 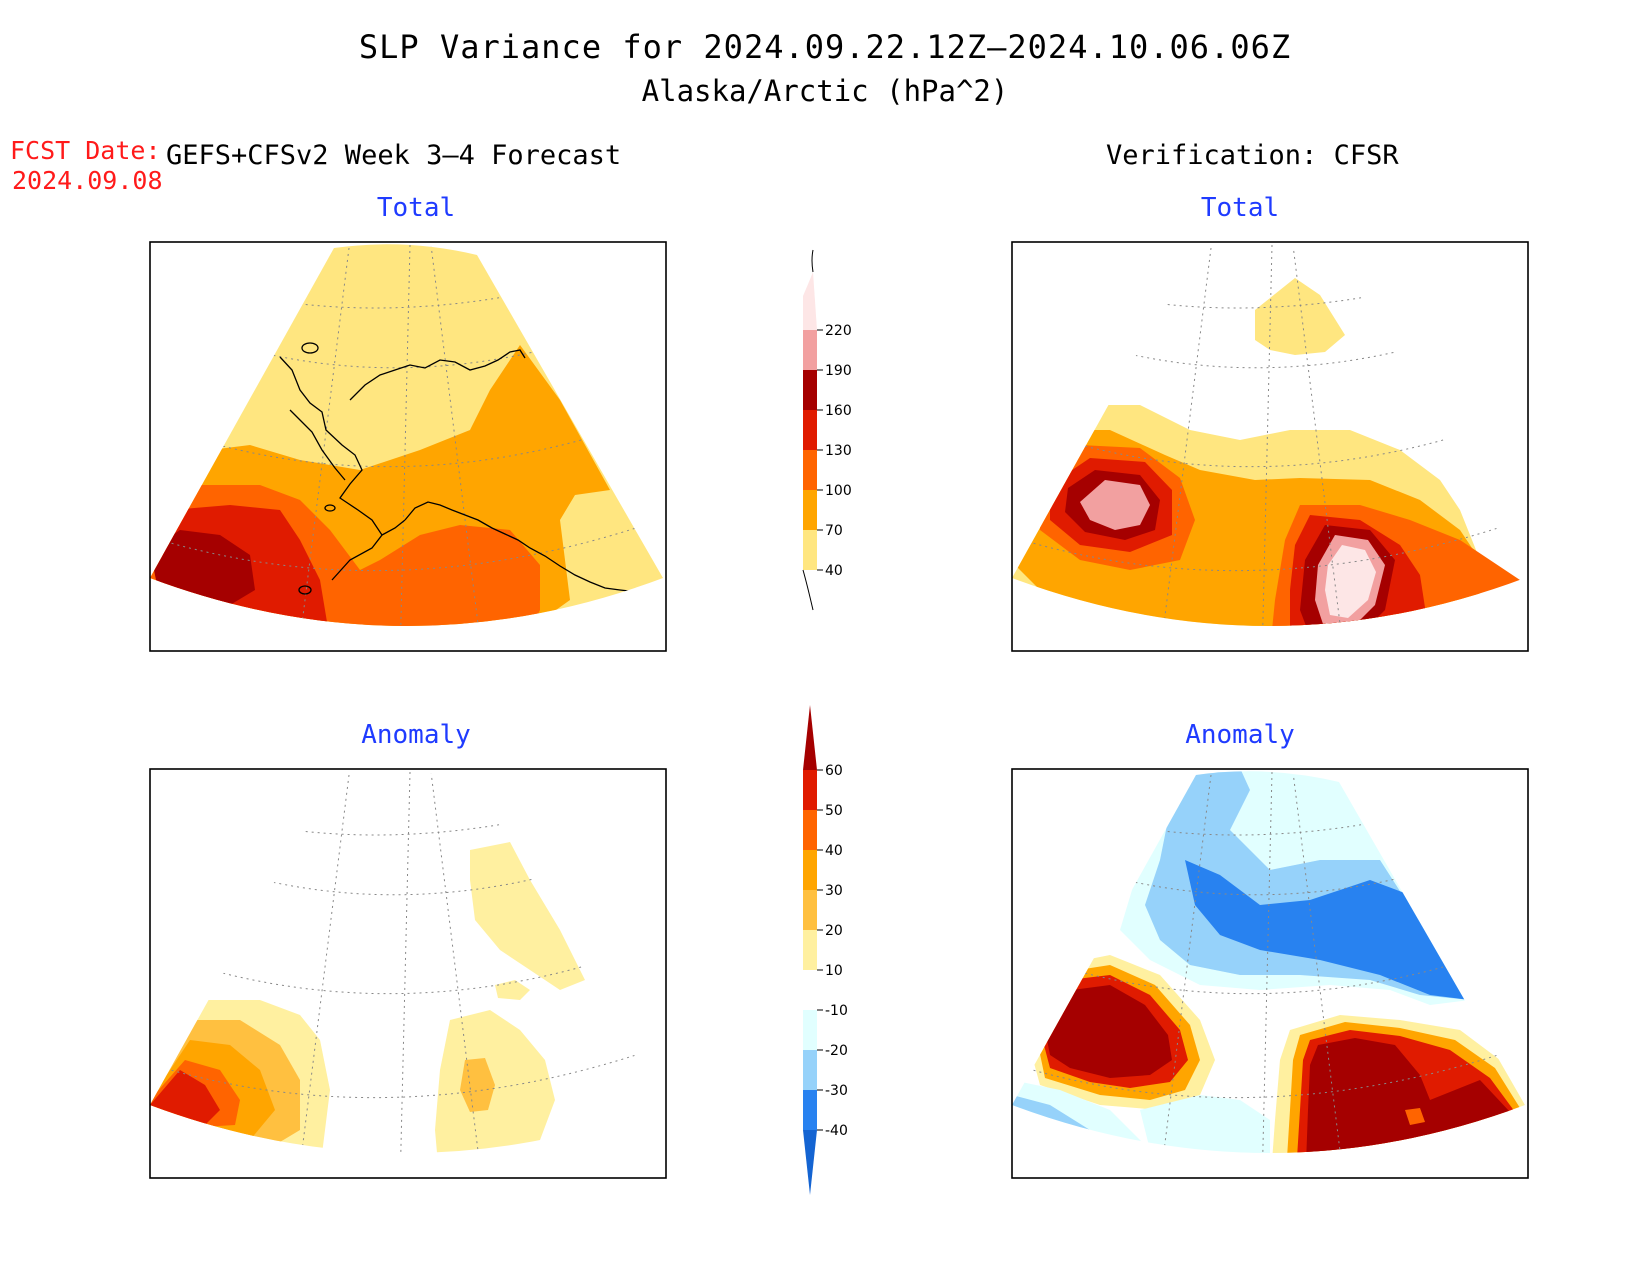 I want to click on colorbar-anomaly-tick-label: 10, so click(x=834, y=971).